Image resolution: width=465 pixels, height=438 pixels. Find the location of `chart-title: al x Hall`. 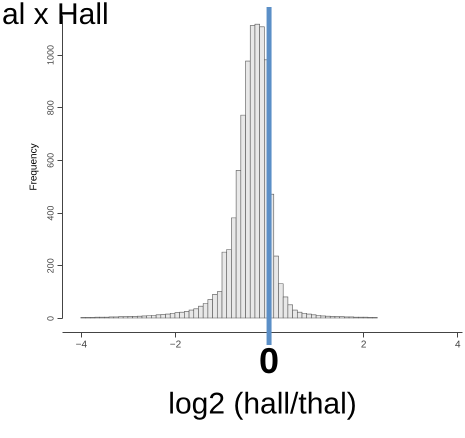

chart-title: al x Hall is located at coordinates (55, 15).